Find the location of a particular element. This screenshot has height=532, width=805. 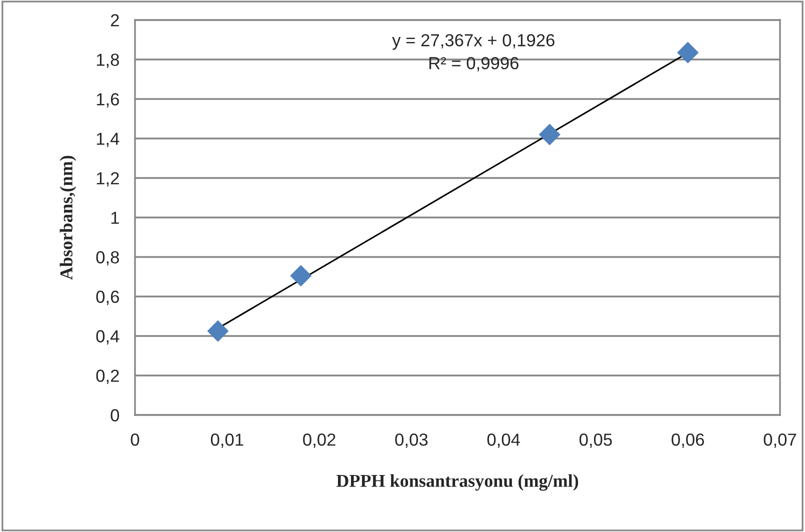

y-tick-label: 0,6 is located at coordinates (107, 298).